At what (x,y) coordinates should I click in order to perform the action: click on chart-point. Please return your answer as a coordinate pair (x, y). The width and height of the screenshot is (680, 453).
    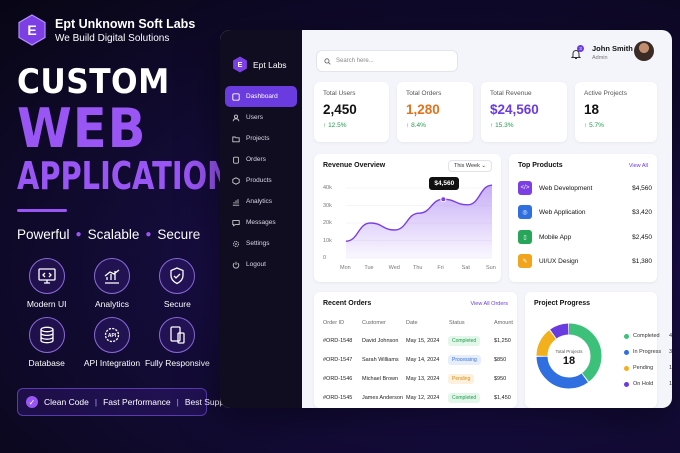
    Looking at the image, I should click on (443, 199).